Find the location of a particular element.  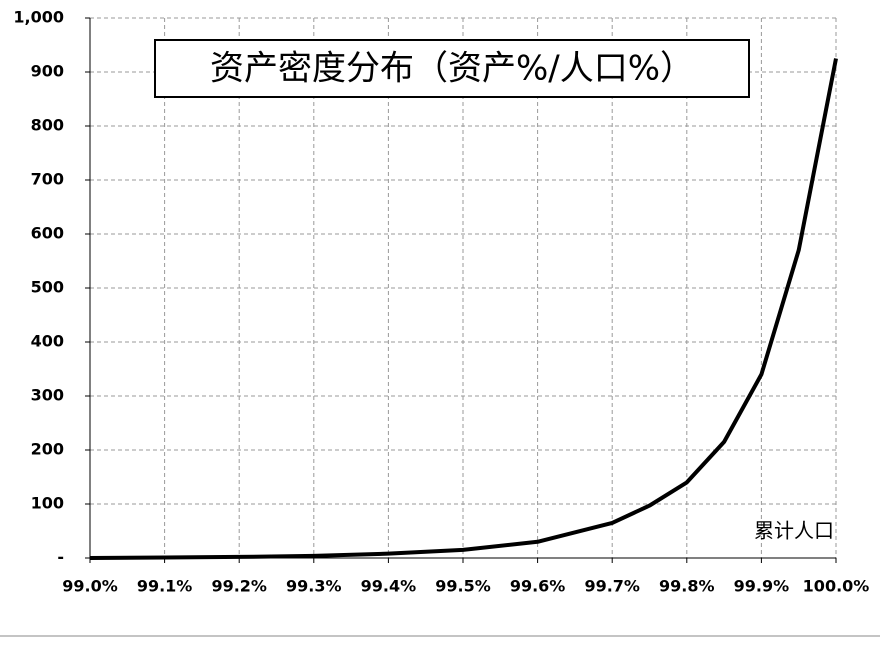

y-tick-label: 400 is located at coordinates (47, 341).